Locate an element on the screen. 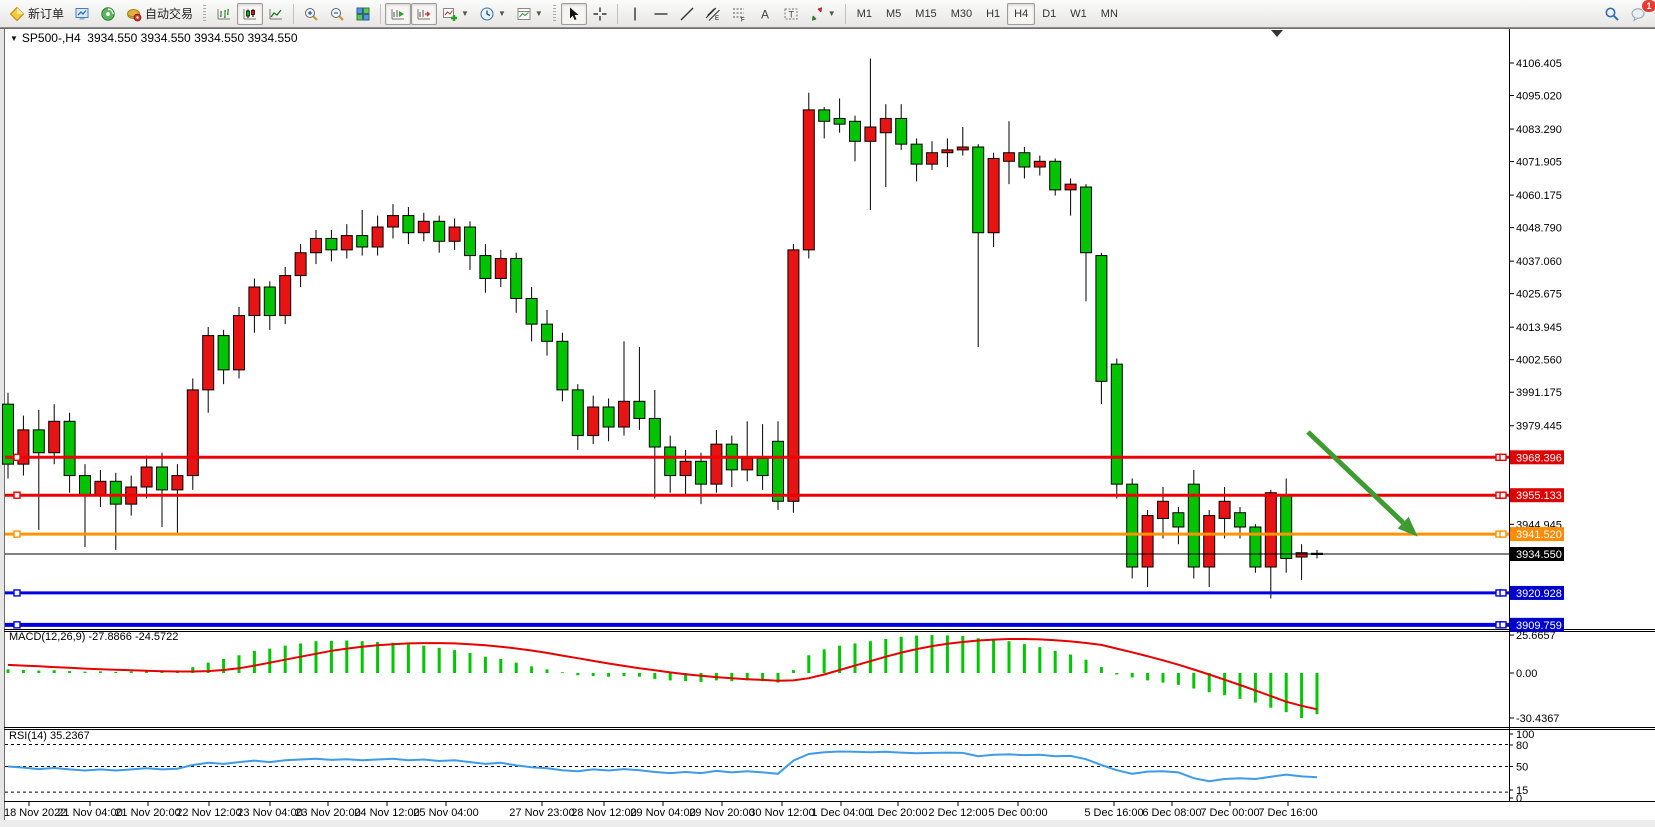  periods-button: ▼ is located at coordinates (492, 14).